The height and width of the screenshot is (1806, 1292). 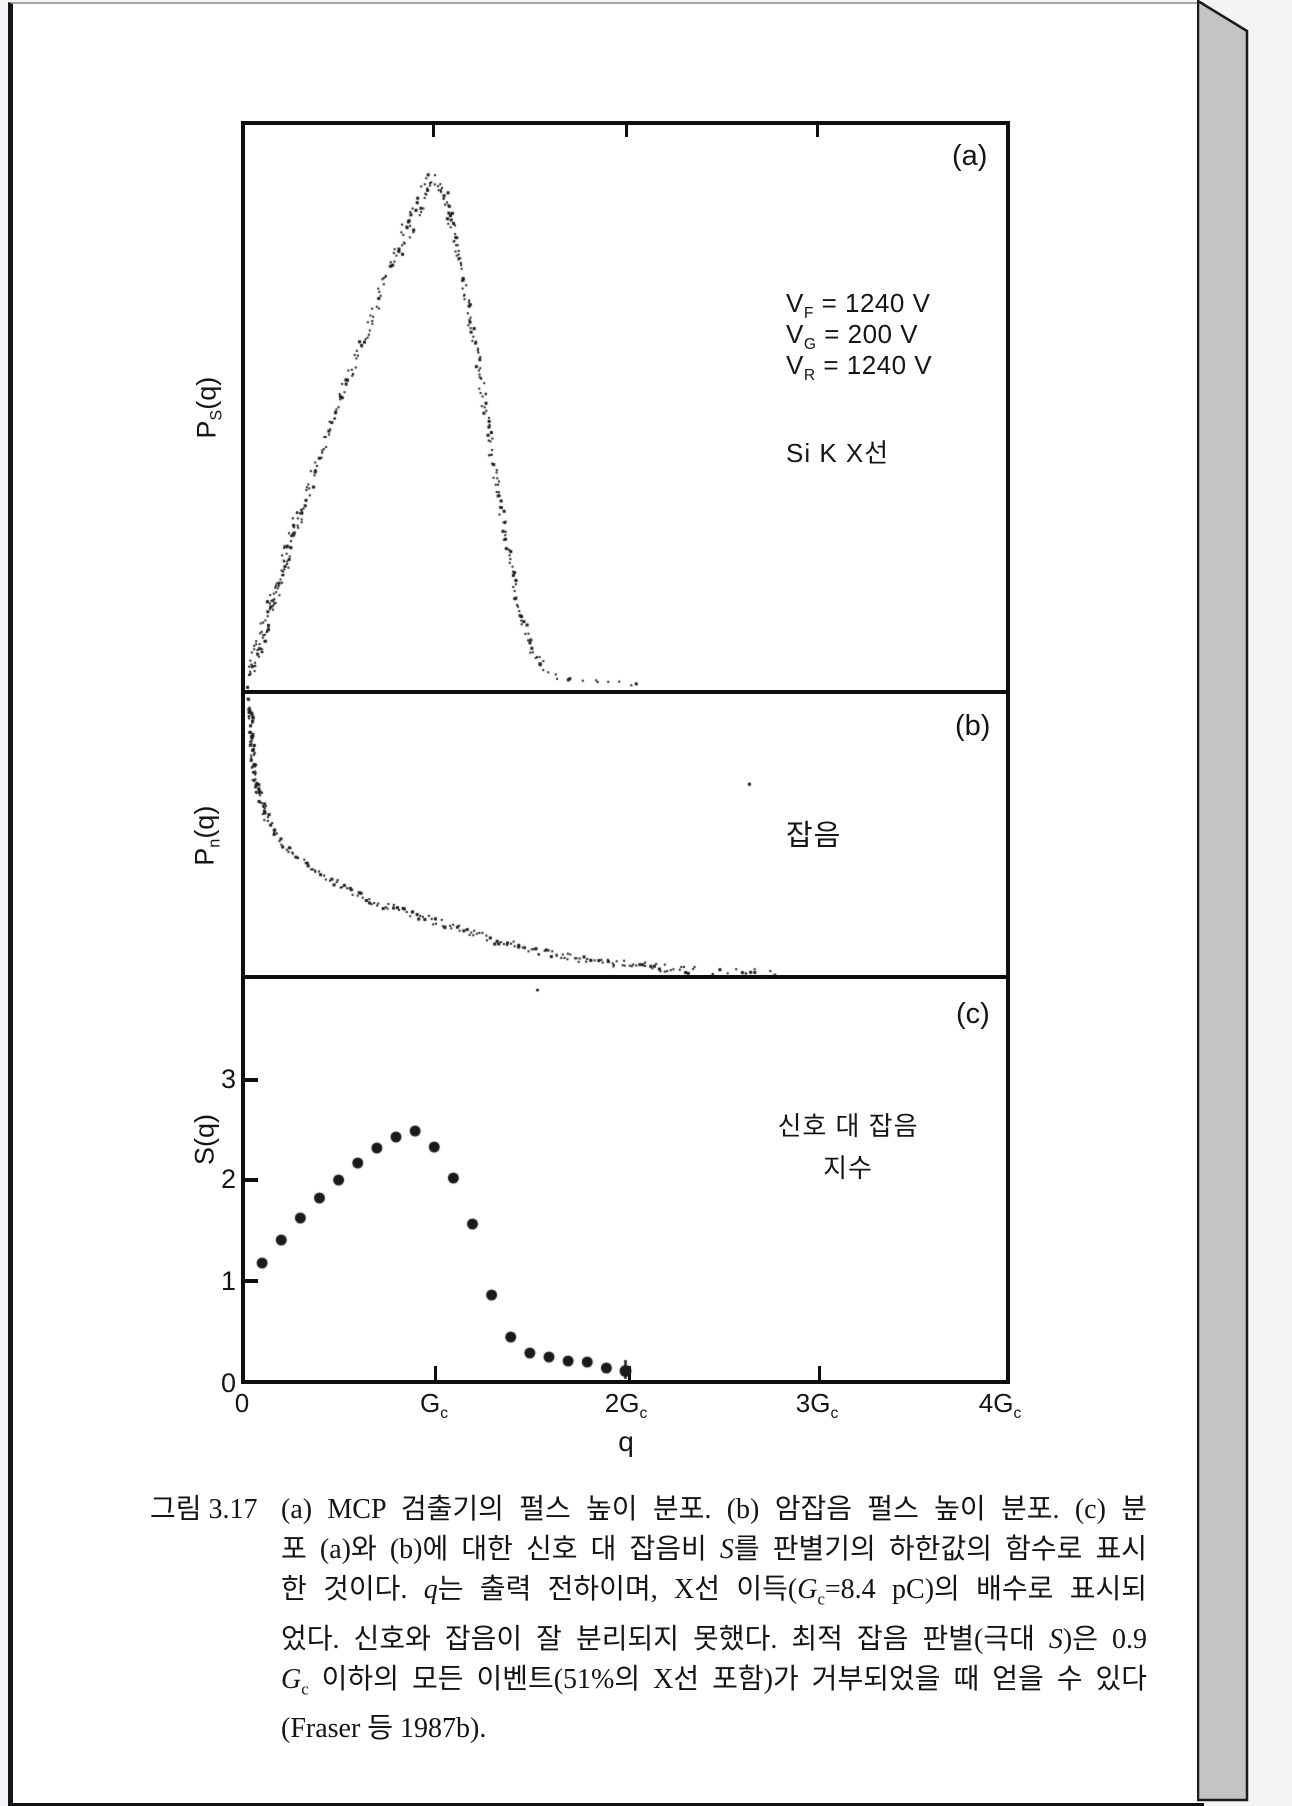 I want to click on y-tick-label-2: 2, so click(x=228, y=1179).